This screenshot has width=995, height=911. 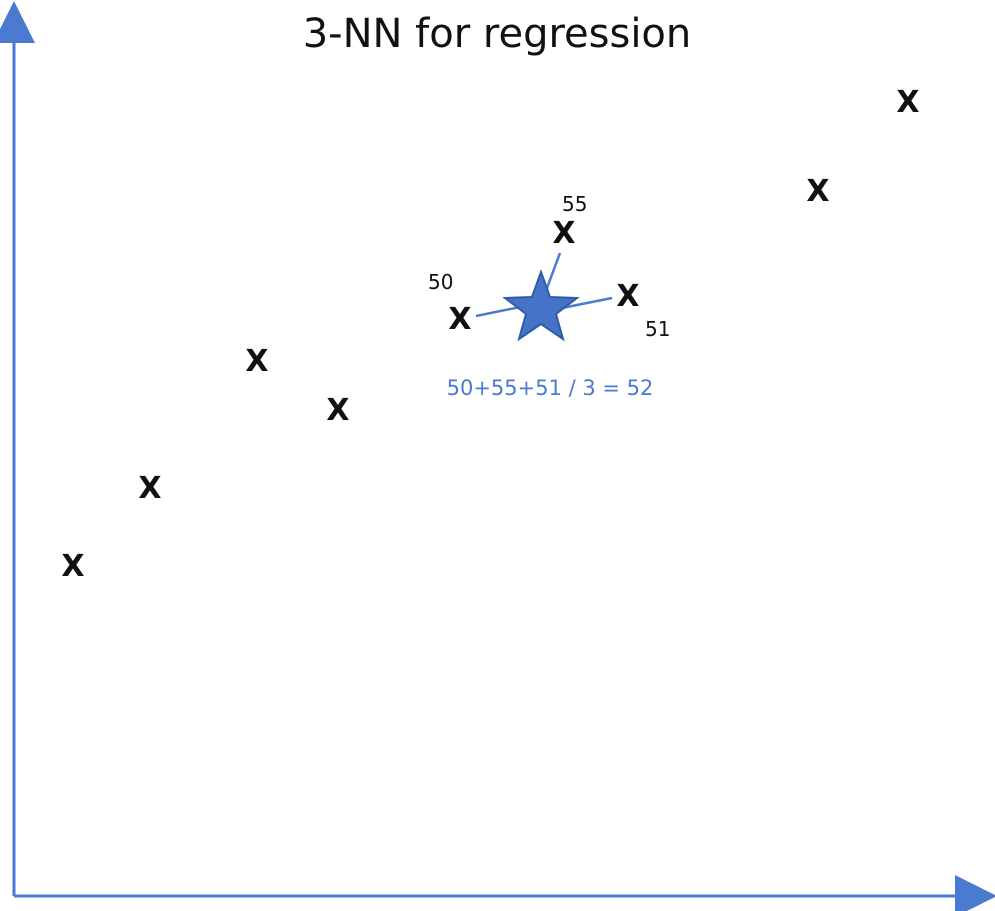 I want to click on neighbor-value-label: 51, so click(x=657, y=329).